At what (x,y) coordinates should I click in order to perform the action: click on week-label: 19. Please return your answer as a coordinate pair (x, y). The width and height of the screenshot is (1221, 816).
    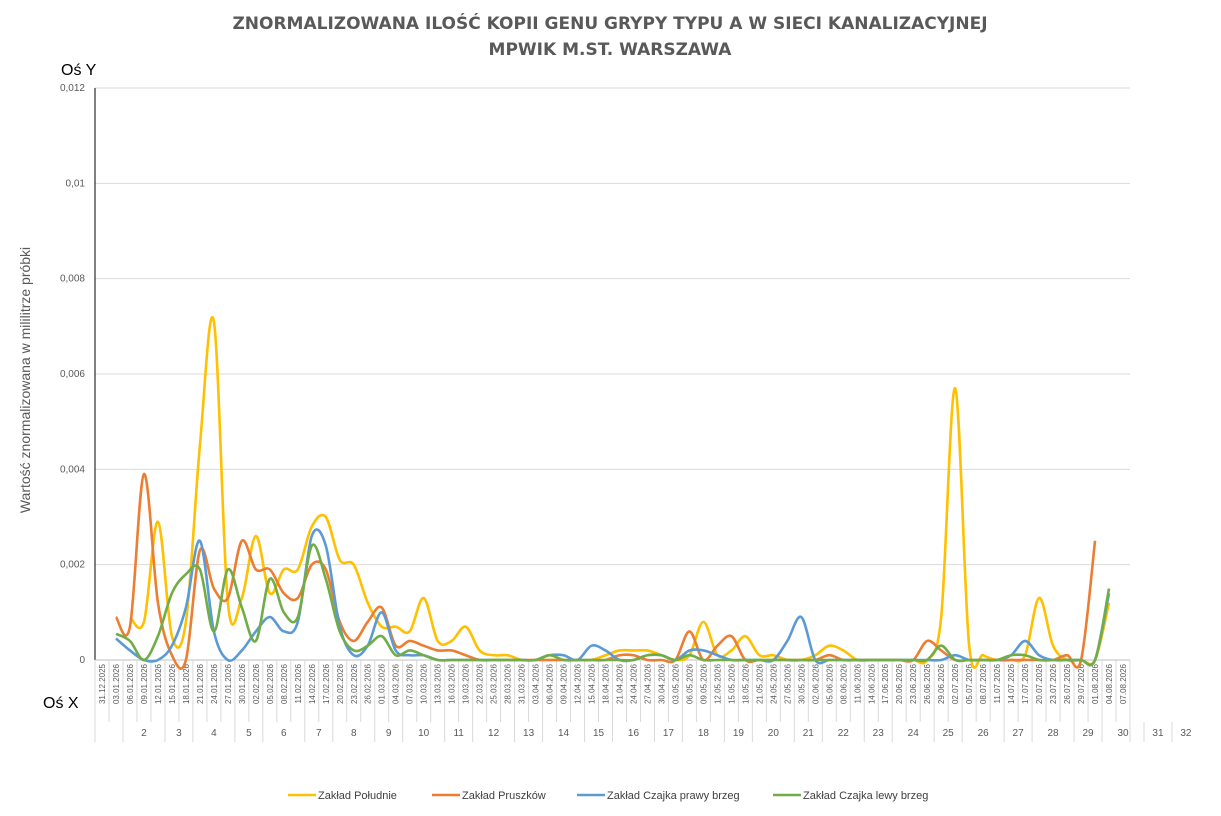
    Looking at the image, I should click on (739, 733).